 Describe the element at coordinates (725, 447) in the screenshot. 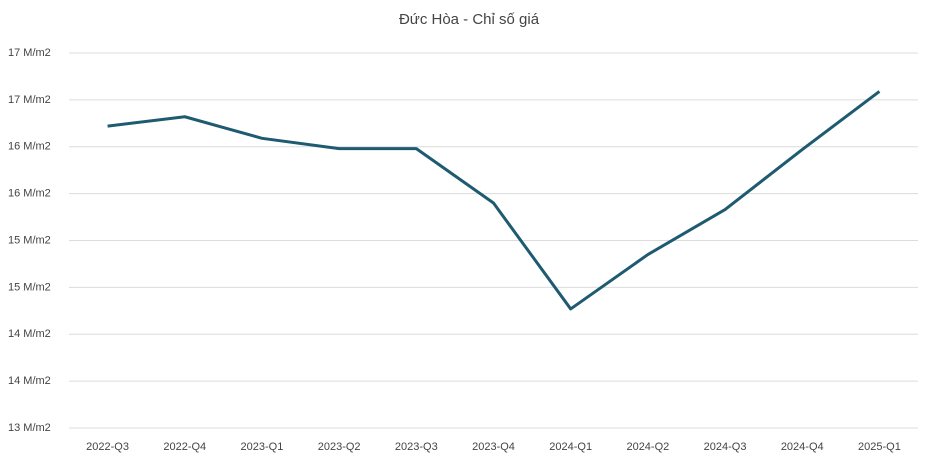

I see `x-tick-label: 2024-Q3` at that location.